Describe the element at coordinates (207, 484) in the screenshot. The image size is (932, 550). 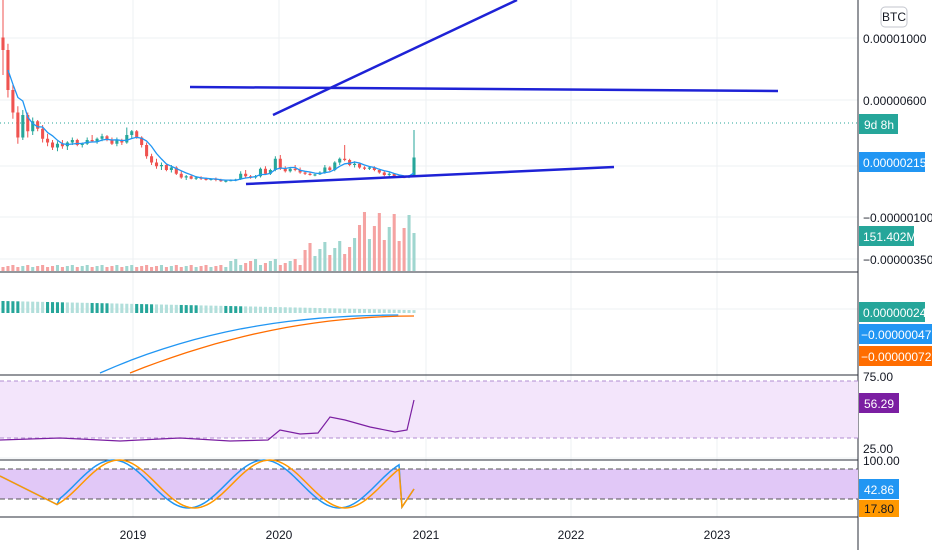
I see `stoch-d-line` at that location.